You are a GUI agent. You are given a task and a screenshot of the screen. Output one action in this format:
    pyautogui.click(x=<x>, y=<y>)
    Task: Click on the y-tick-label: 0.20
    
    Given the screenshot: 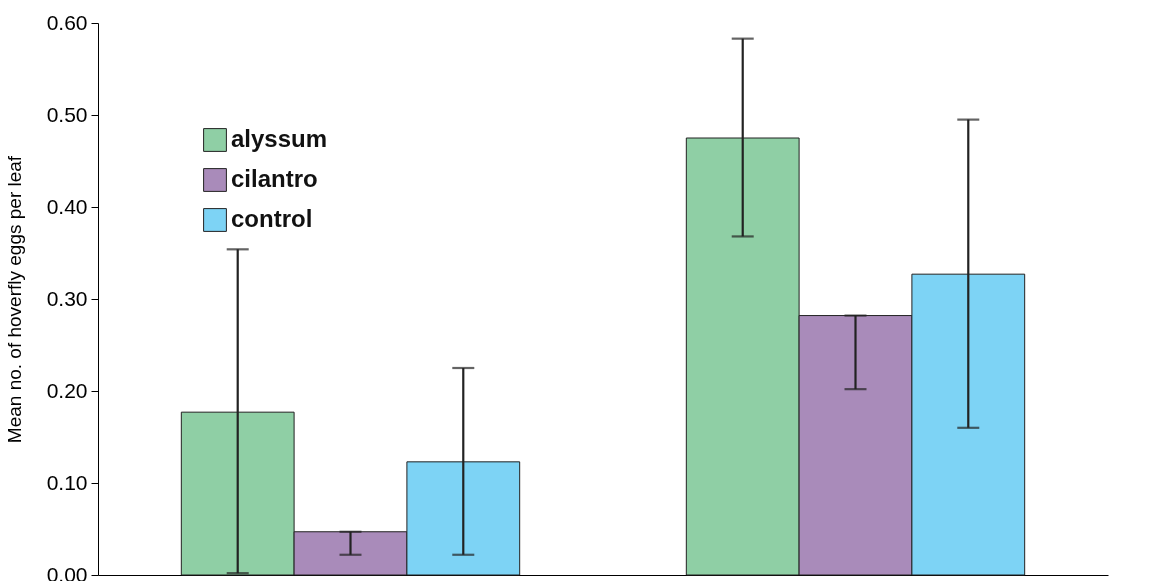 What is the action you would take?
    pyautogui.click(x=67, y=390)
    